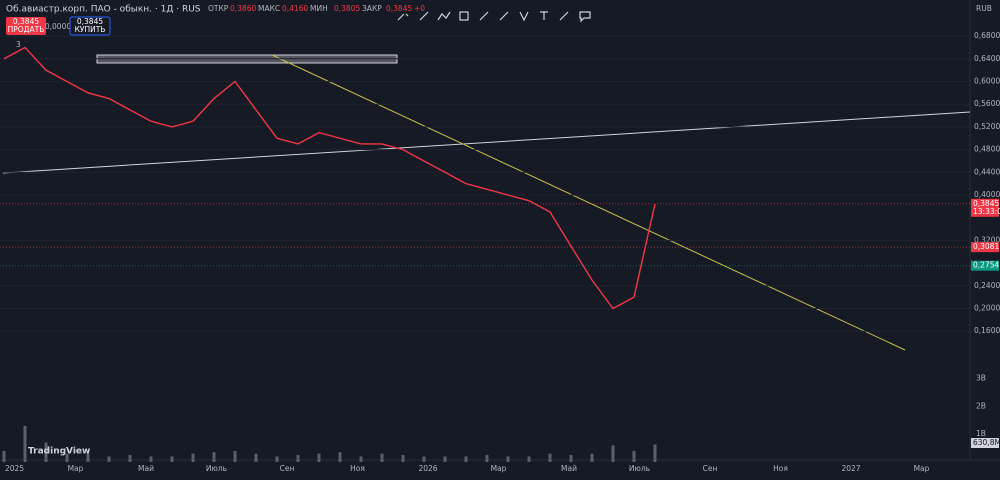 The width and height of the screenshot is (1000, 480). Describe the element at coordinates (18, 44) in the screenshot. I see `indicators-count: 3` at that location.